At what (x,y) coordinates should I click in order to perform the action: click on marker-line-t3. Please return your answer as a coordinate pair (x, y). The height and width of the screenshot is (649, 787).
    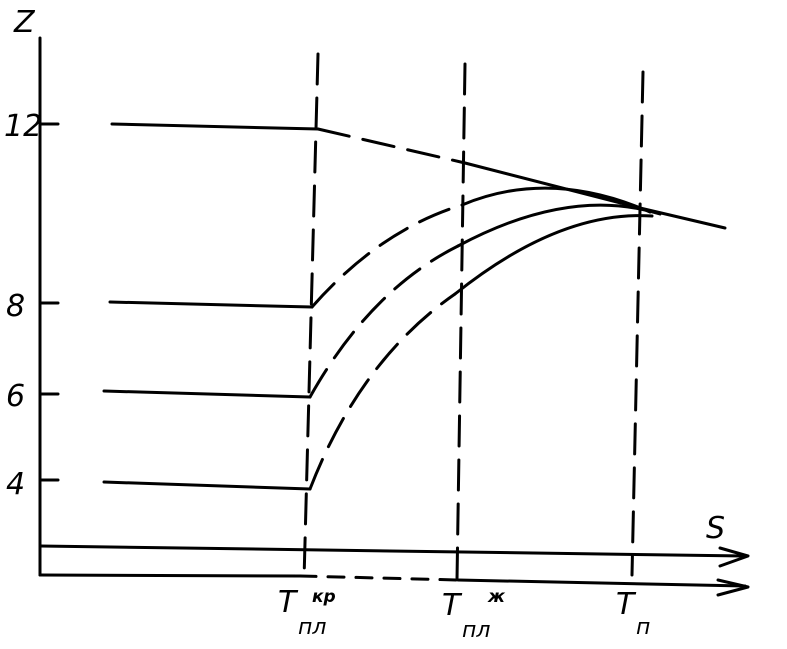
    Looking at the image, I should click on (637, 323).